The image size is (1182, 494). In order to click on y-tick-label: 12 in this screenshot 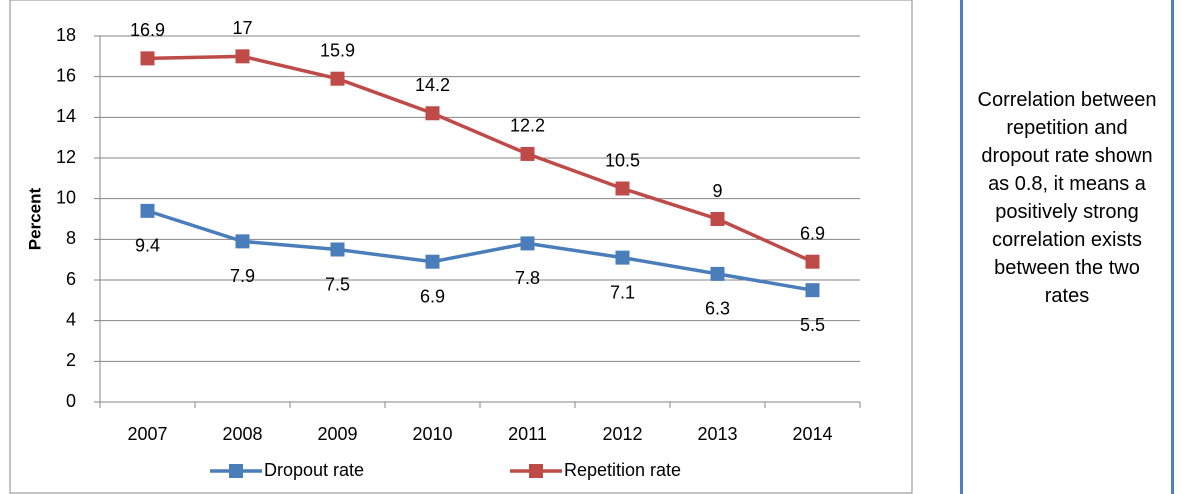, I will do `click(66, 157)`.